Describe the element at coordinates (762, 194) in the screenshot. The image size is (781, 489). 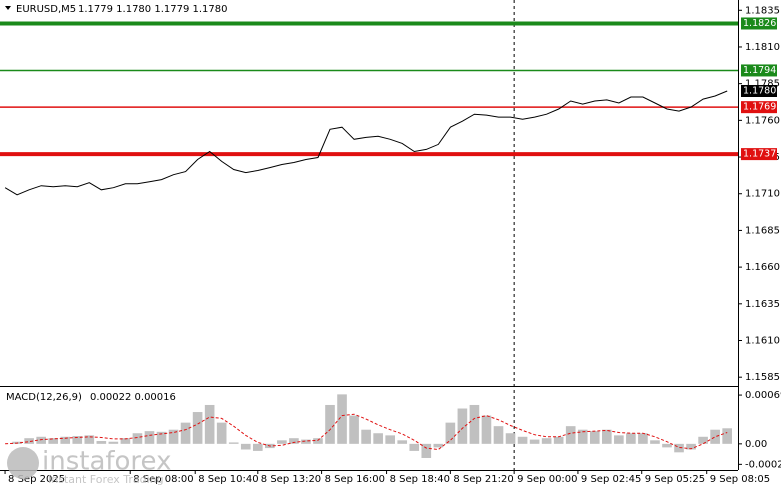
I see `y-tick-label: 1.1710` at that location.